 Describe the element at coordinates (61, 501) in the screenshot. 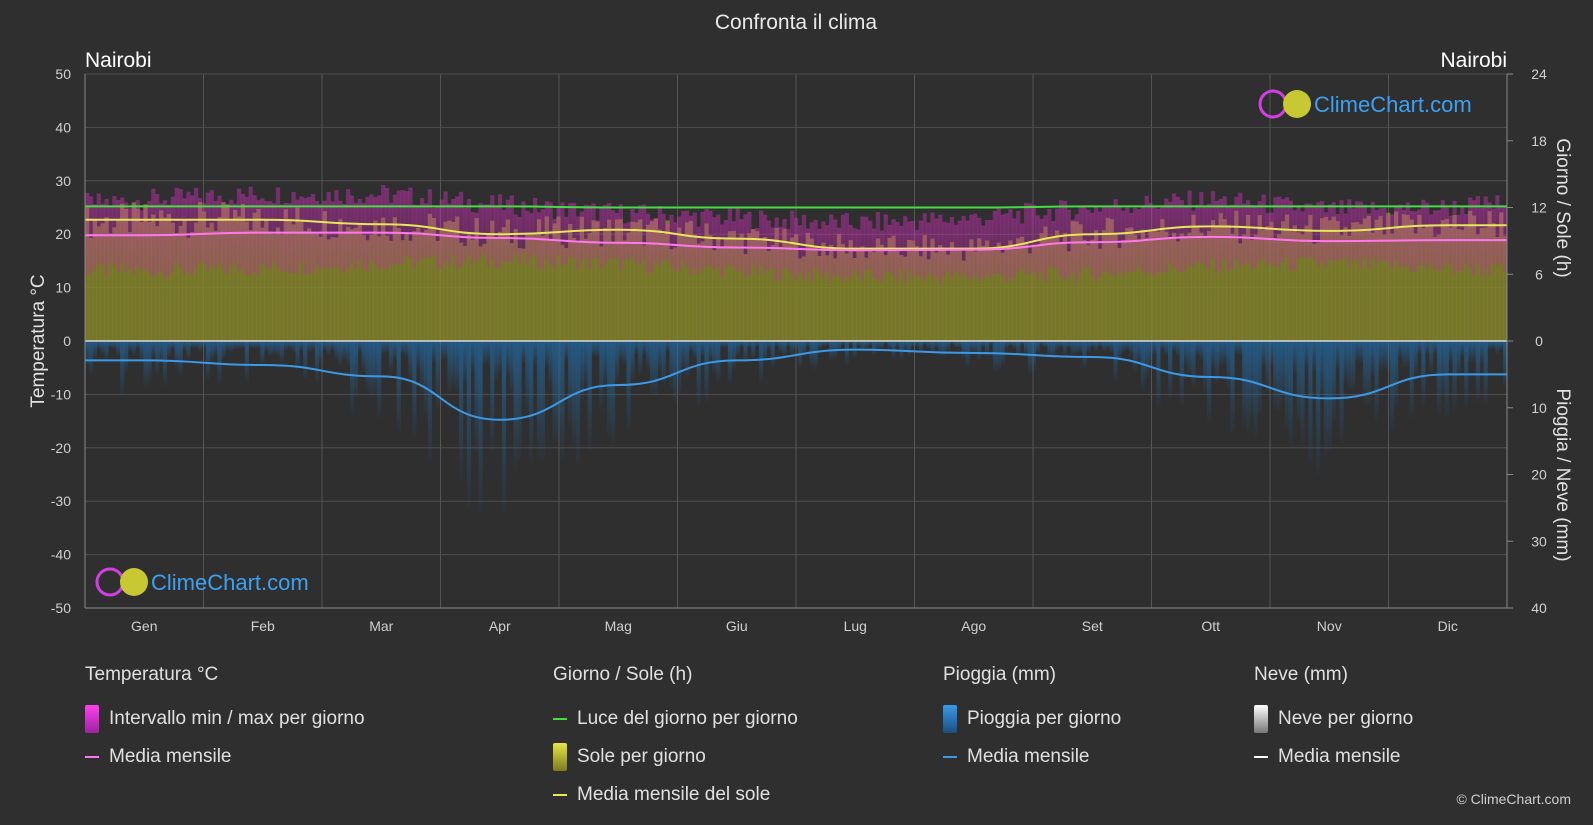

I see `y-left-tick-label: -30` at that location.